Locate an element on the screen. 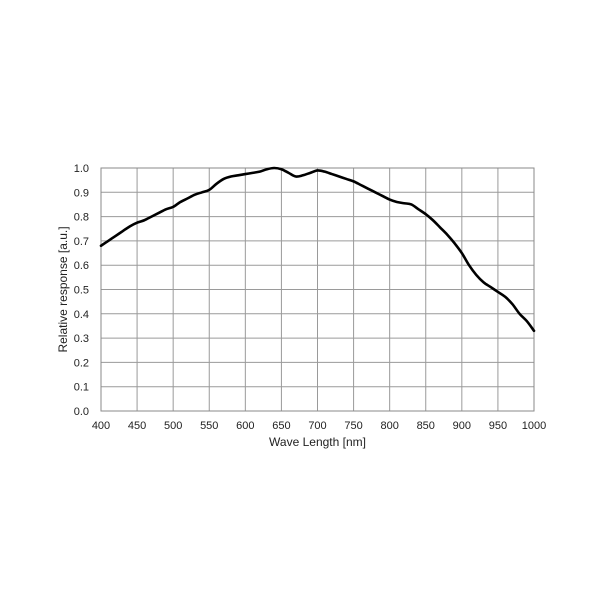 The image size is (600, 600). y-tick-label: 0.4 is located at coordinates (81, 315).